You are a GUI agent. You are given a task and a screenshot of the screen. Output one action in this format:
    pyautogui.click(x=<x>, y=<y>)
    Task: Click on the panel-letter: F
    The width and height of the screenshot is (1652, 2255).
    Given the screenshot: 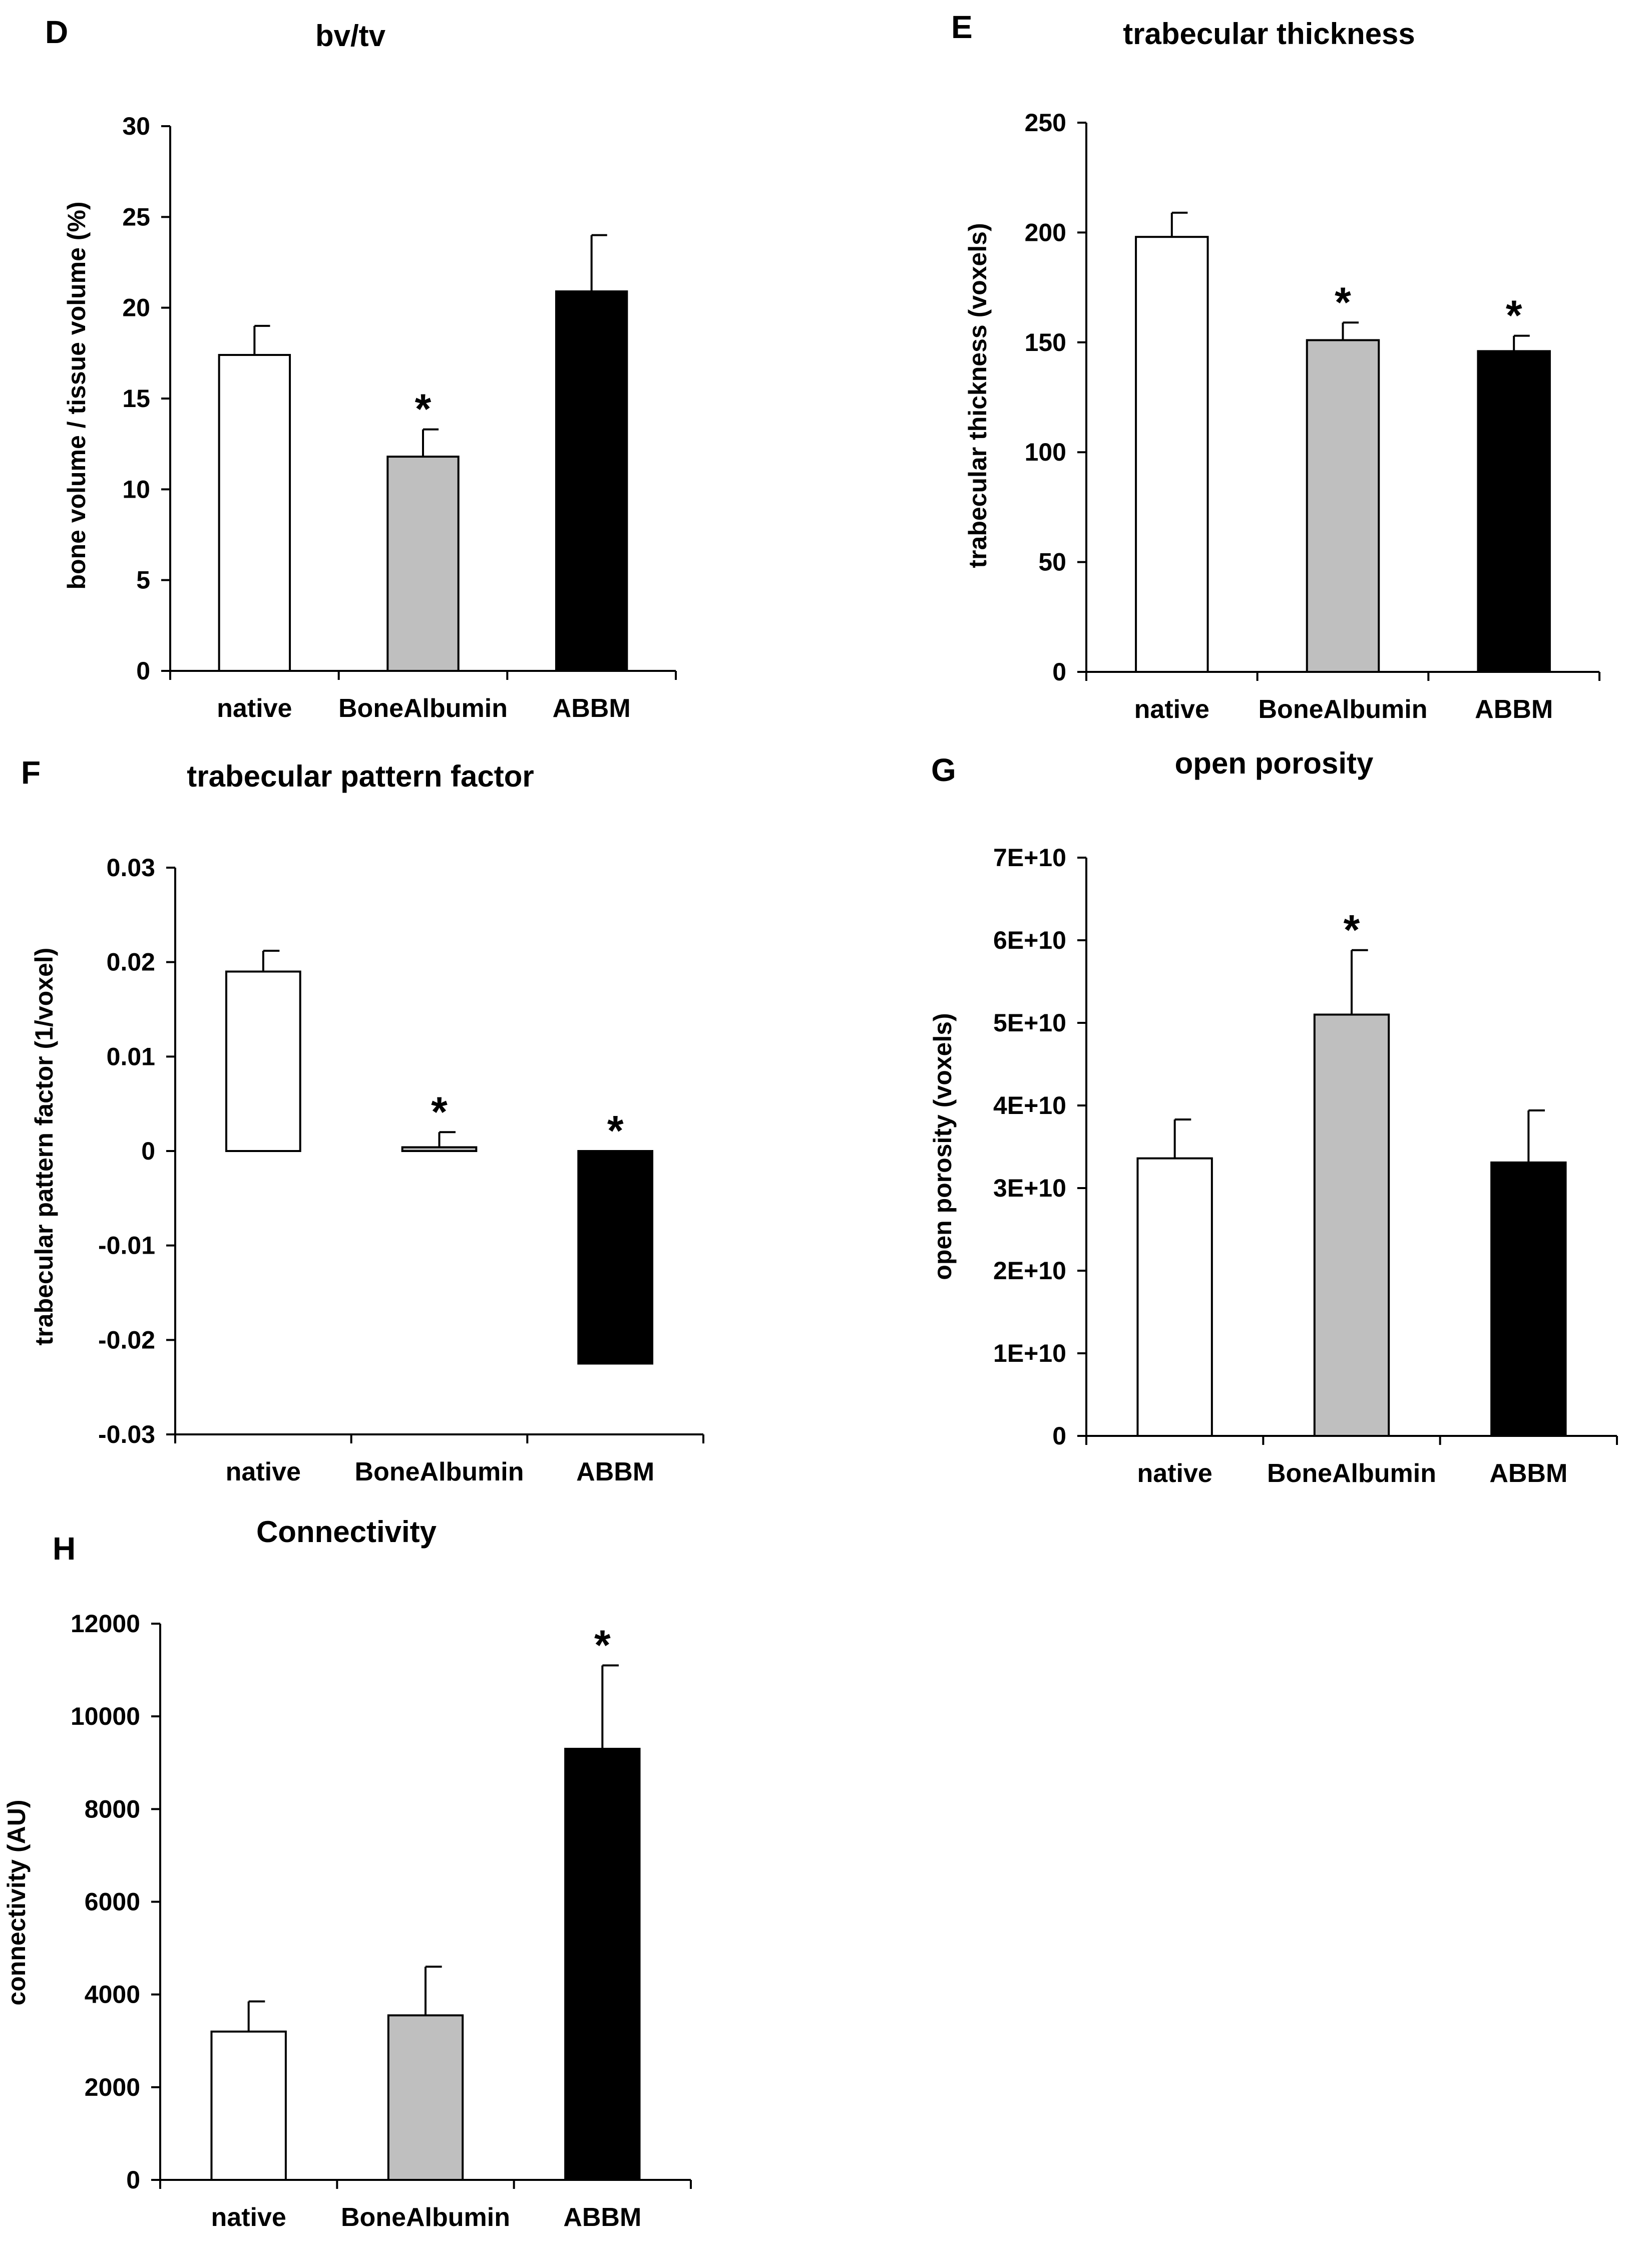 What is the action you would take?
    pyautogui.click(x=31, y=773)
    